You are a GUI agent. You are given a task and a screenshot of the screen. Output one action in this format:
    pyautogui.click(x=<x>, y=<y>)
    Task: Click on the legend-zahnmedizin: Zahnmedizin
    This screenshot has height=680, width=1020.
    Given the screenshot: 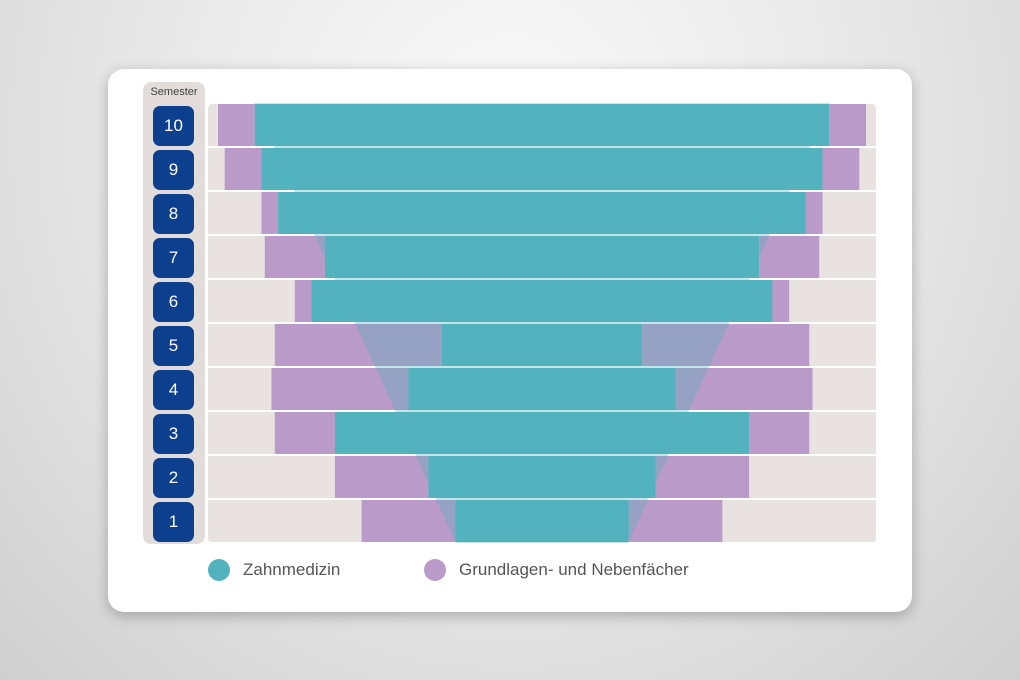 What is the action you would take?
    pyautogui.click(x=274, y=570)
    